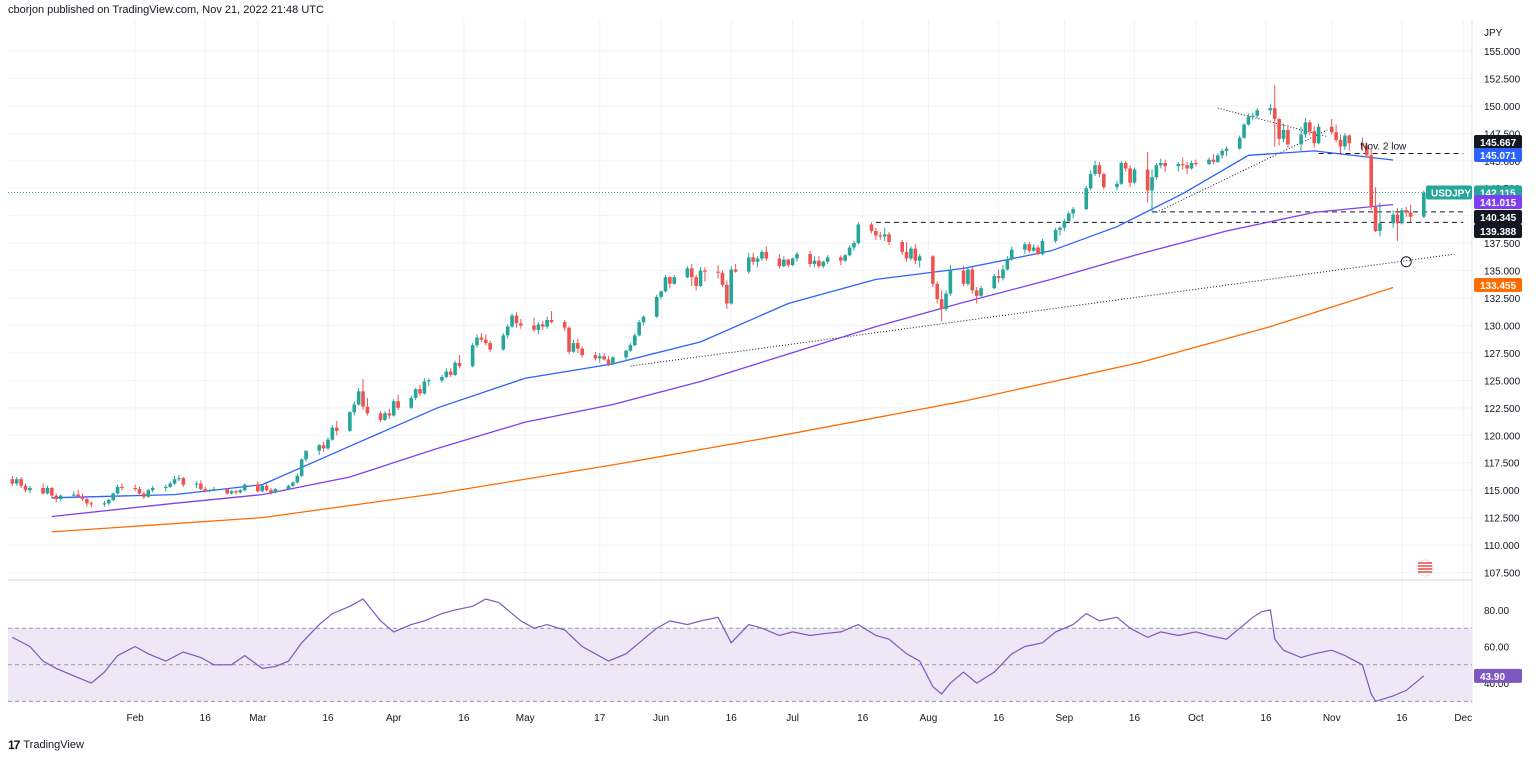 The height and width of the screenshot is (759, 1536). What do you see at coordinates (1498, 155) in the screenshot?
I see `indicator-tag-bg` at bounding box center [1498, 155].